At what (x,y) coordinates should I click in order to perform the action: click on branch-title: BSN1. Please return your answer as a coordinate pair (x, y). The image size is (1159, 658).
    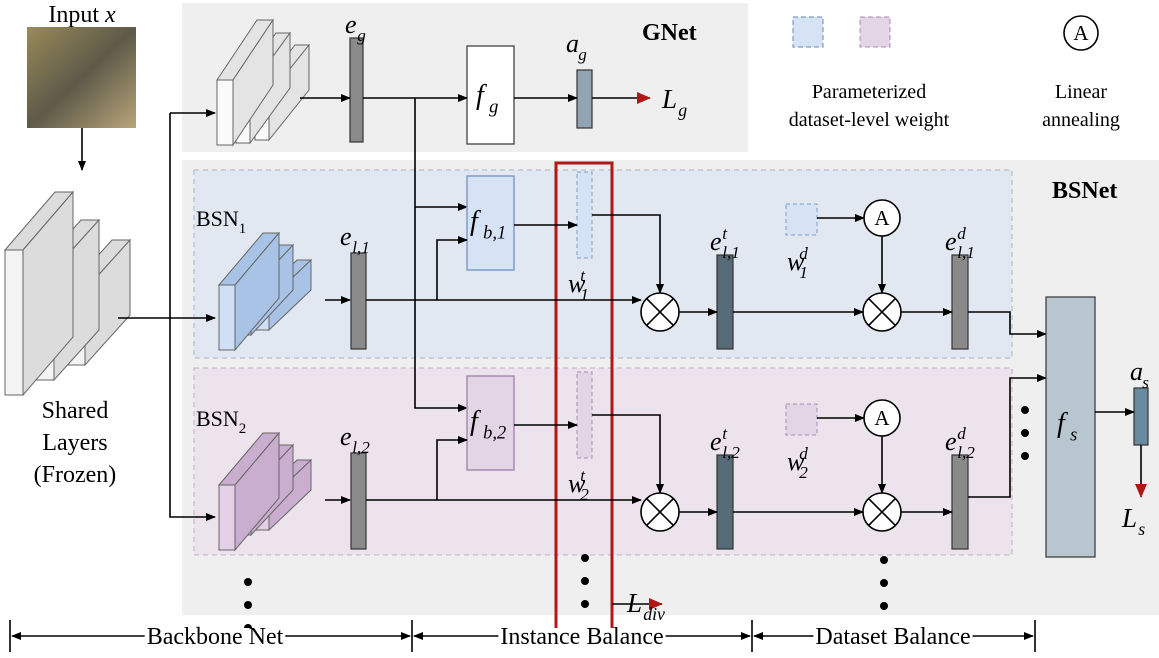
    Looking at the image, I should click on (221, 221).